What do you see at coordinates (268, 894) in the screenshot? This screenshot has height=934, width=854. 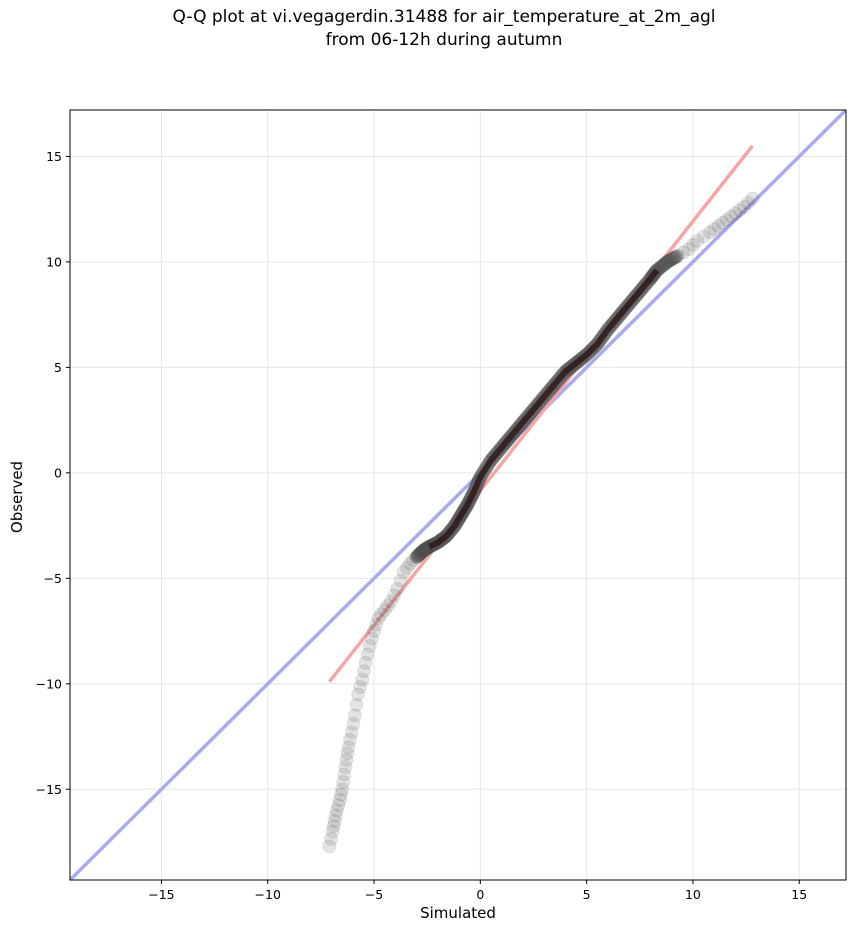 I see `x-tick-label-1: −10` at bounding box center [268, 894].